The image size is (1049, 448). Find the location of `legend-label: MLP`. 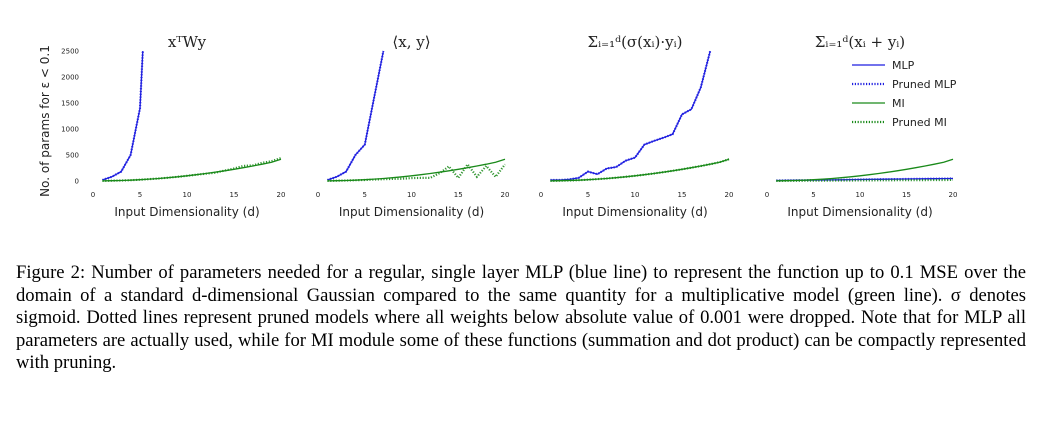

legend-label: MLP is located at coordinates (903, 65).